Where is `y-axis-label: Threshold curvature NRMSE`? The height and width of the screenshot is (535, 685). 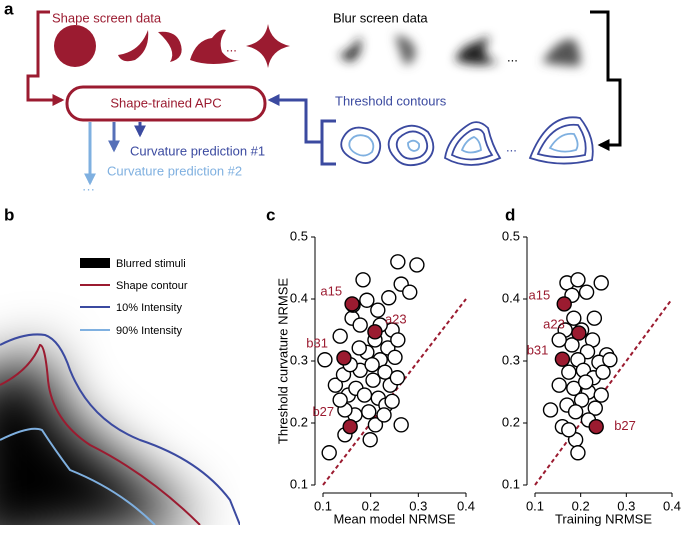
y-axis-label: Threshold curvature NRMSE is located at coordinates (282, 361).